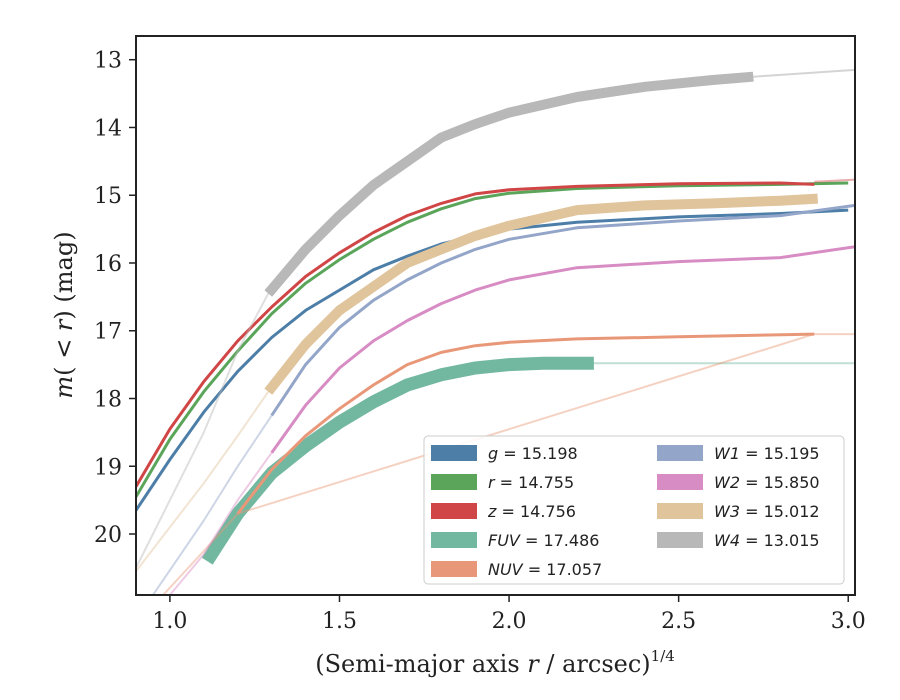 The width and height of the screenshot is (900, 700). What do you see at coordinates (397, 460) in the screenshot?
I see `series-line-FUV` at bounding box center [397, 460].